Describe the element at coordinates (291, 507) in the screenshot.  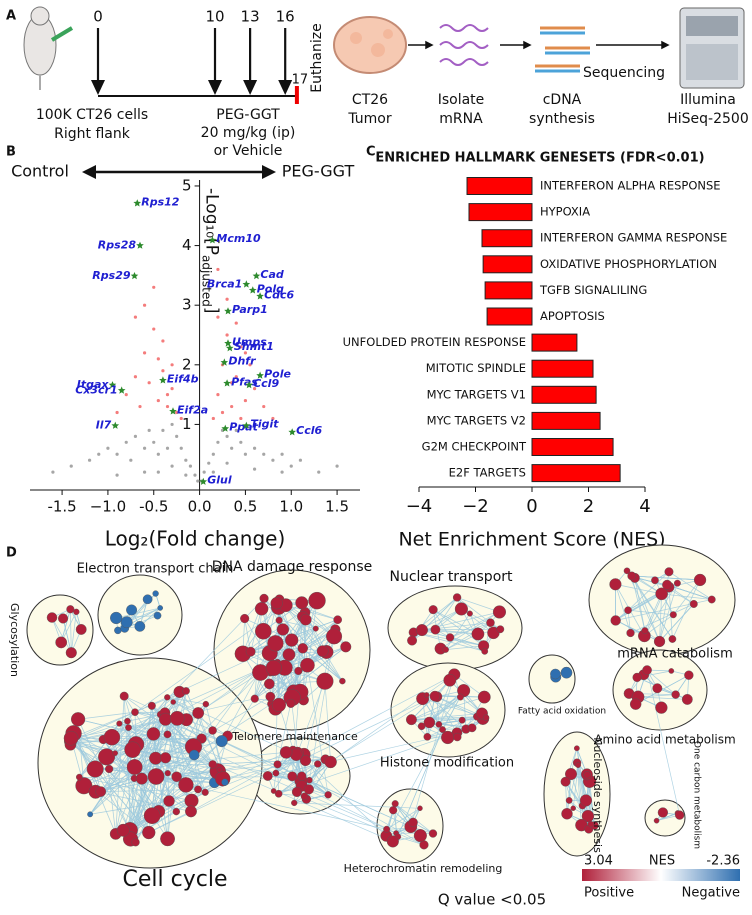
I see `x-tick-label: 1.0` at that location.